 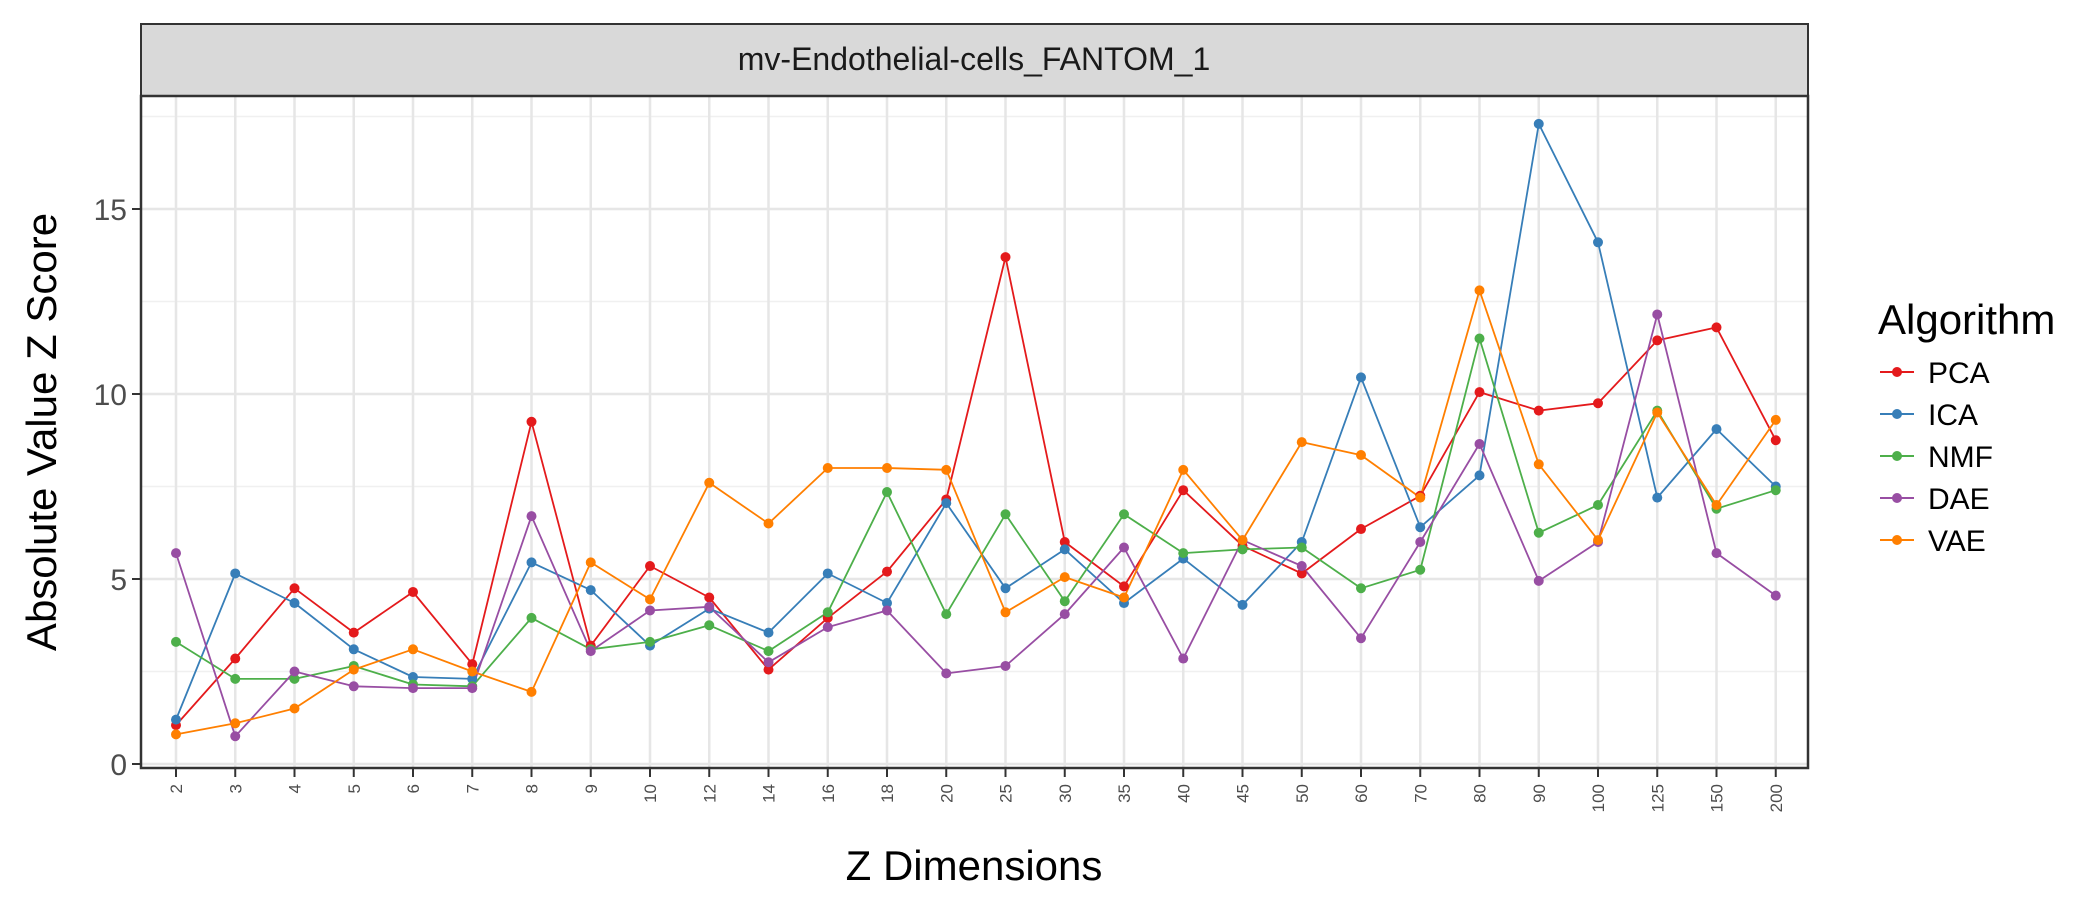 What do you see at coordinates (1960, 457) in the screenshot?
I see `legend-label-nmf: NMF` at bounding box center [1960, 457].